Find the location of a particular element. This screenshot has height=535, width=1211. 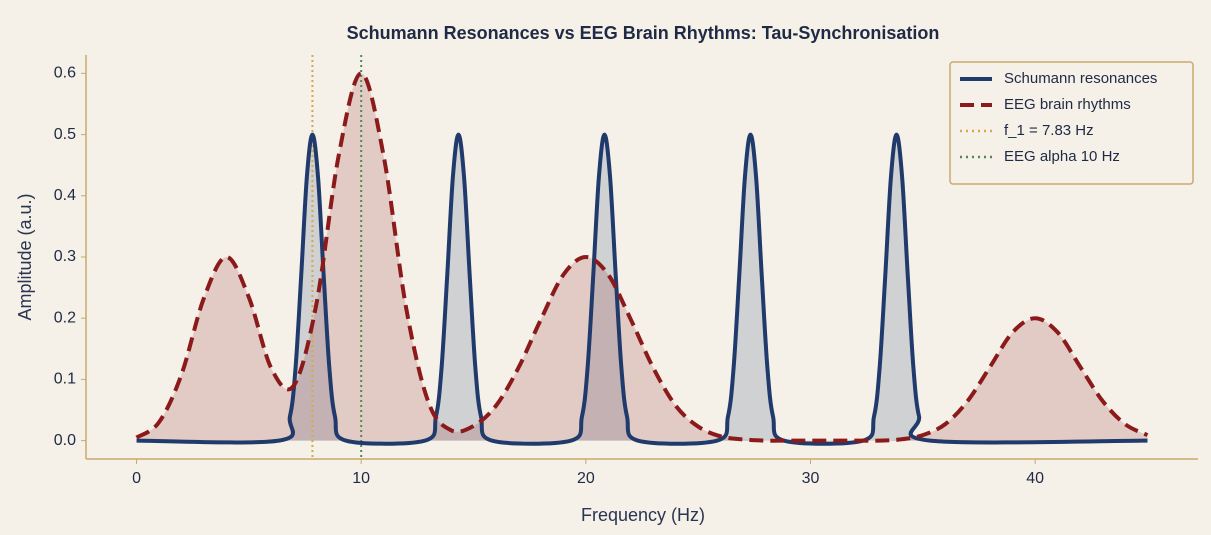

y-tick-label: 0.5 is located at coordinates (65, 134).